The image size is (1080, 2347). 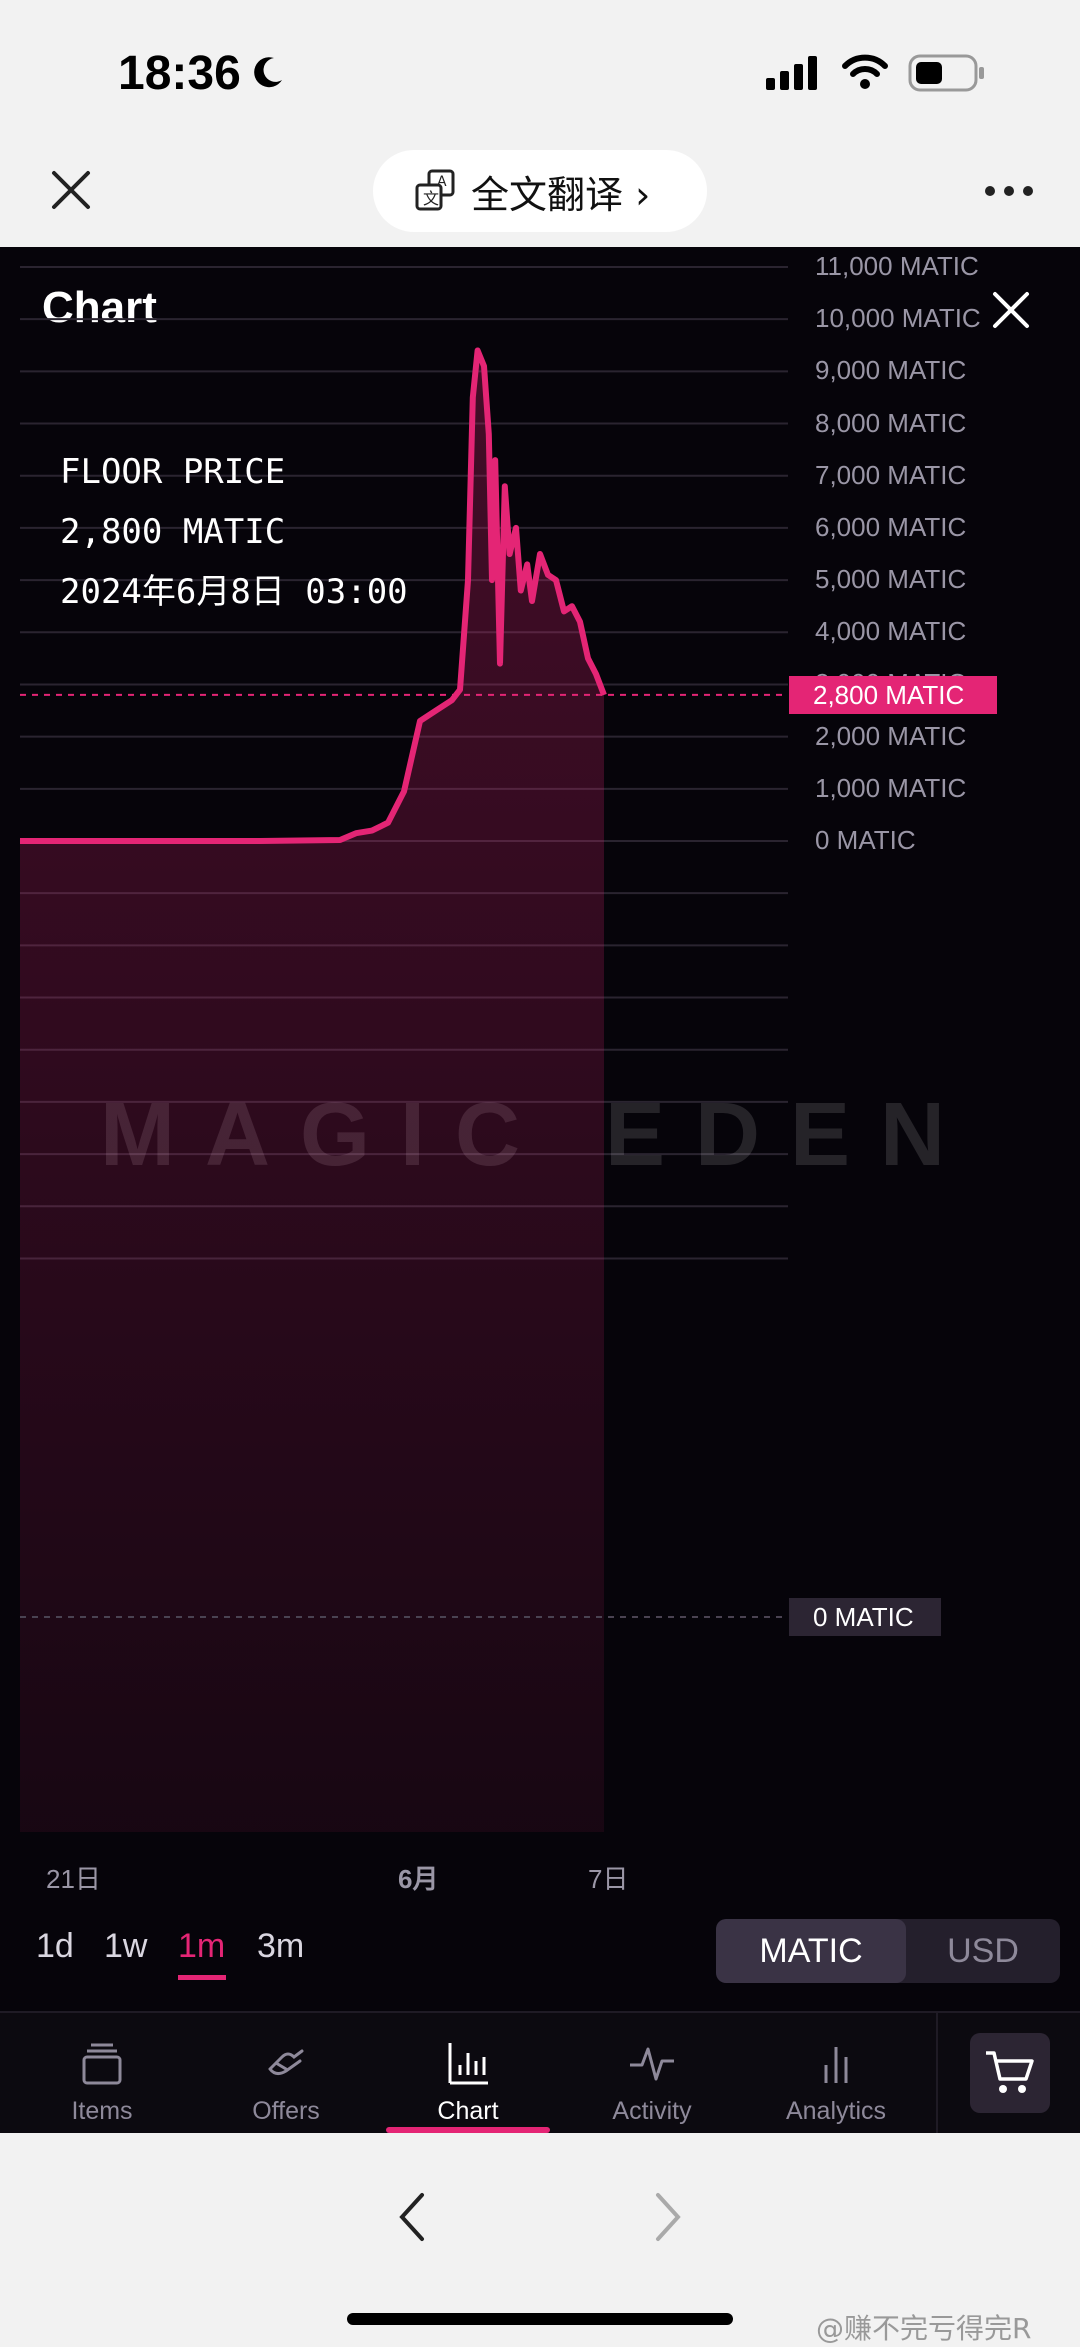 I want to click on y-tick-label: 4,000 MATIC, so click(x=891, y=631).